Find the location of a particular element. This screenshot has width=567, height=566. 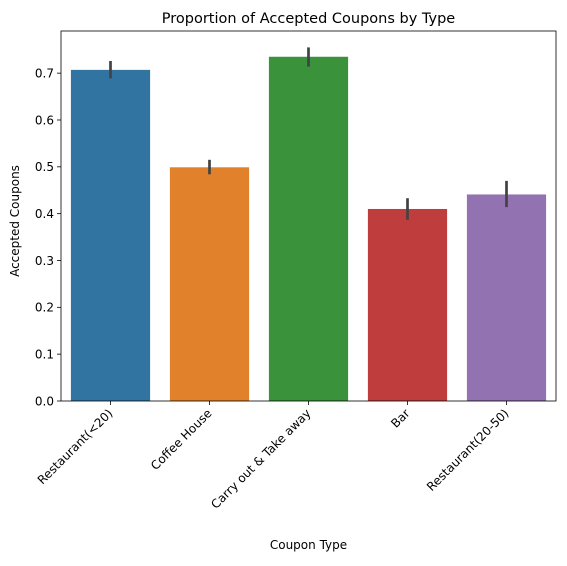

y-tick-label: 0.3 is located at coordinates (44, 261).